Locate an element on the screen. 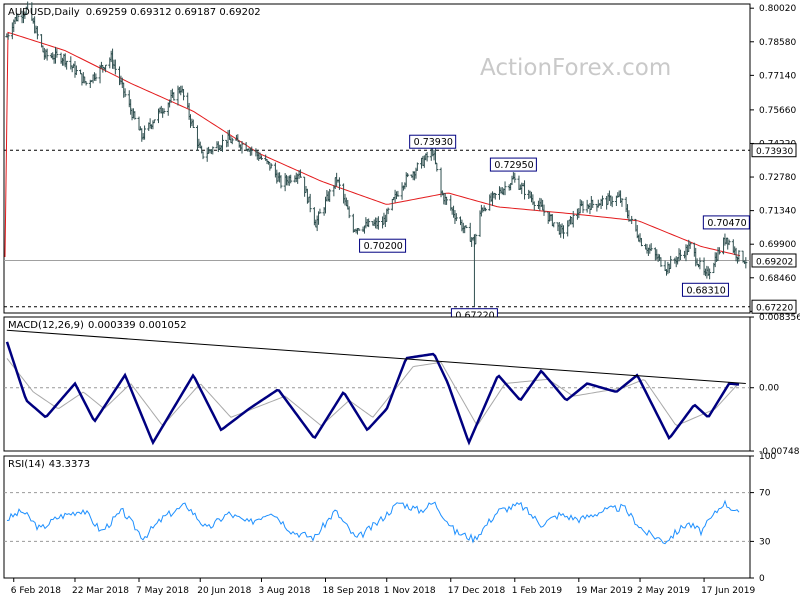 Image resolution: width=800 pixels, height=604 pixels. x-tick-label: 19 Mar 2019 is located at coordinates (604, 591).